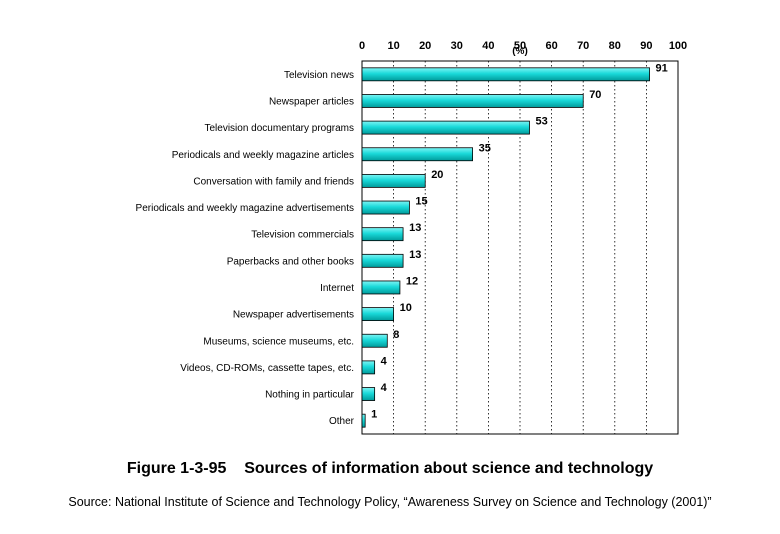 The height and width of the screenshot is (534, 780). Describe the element at coordinates (374, 415) in the screenshot. I see `data-label: 1` at that location.